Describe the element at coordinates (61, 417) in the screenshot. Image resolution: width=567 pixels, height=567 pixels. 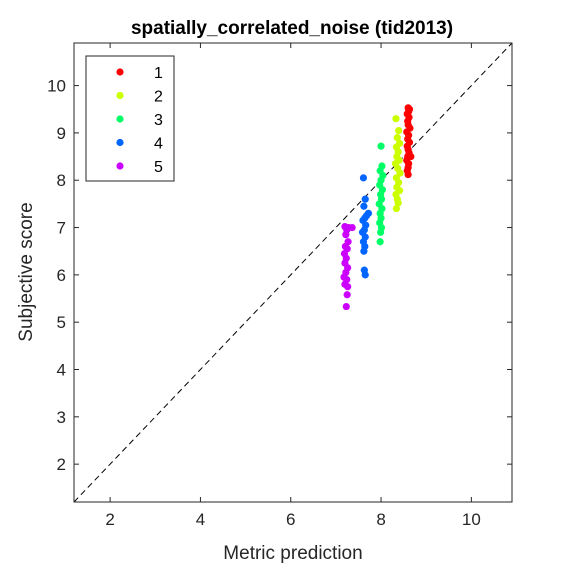
I see `y-tick-label: 3` at that location.